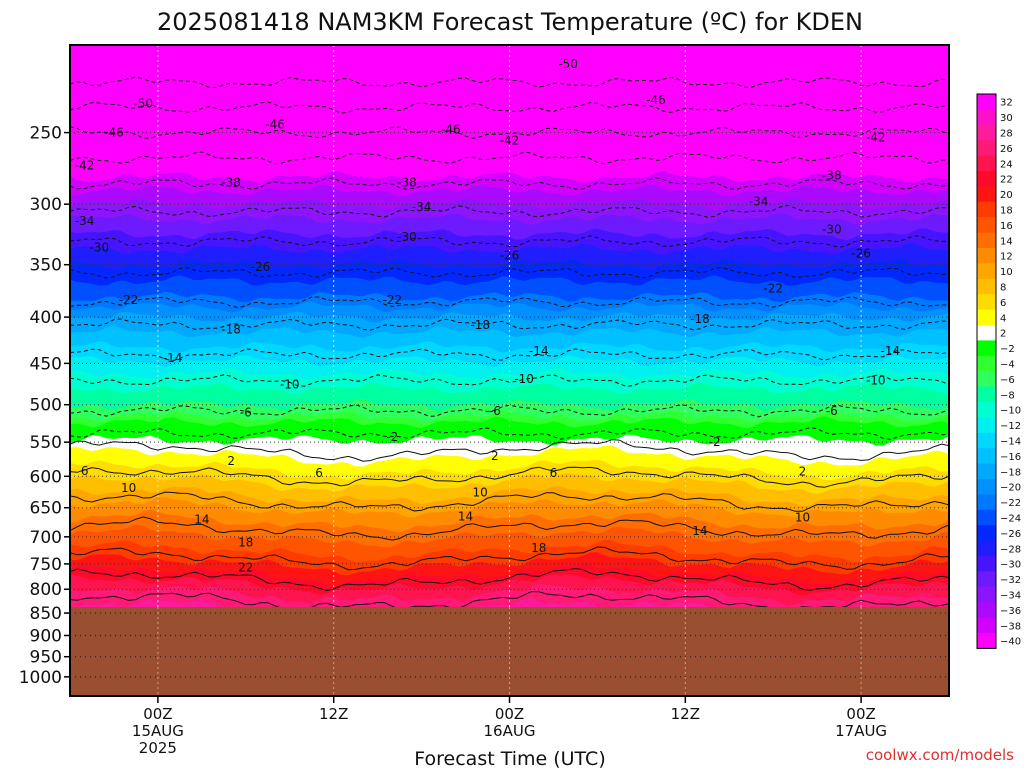 Image resolution: width=1024 pixels, height=768 pixels. Describe the element at coordinates (685, 714) in the screenshot. I see `x-tick-label: 12Z` at that location.